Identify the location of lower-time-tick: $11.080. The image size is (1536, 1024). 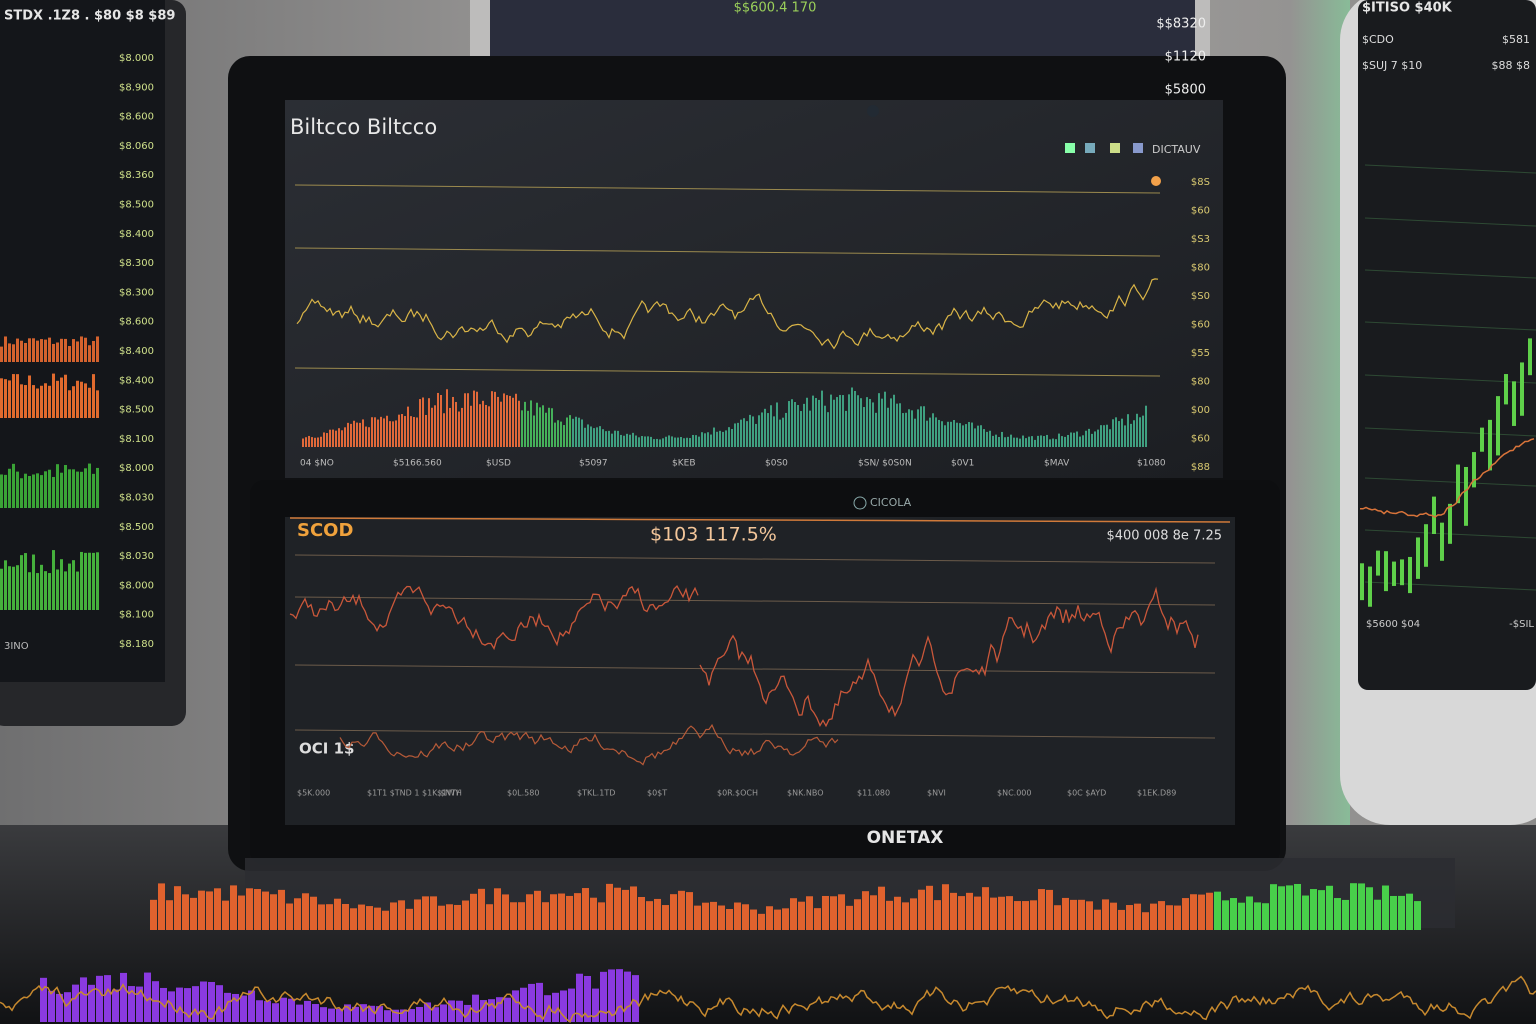
(873, 793).